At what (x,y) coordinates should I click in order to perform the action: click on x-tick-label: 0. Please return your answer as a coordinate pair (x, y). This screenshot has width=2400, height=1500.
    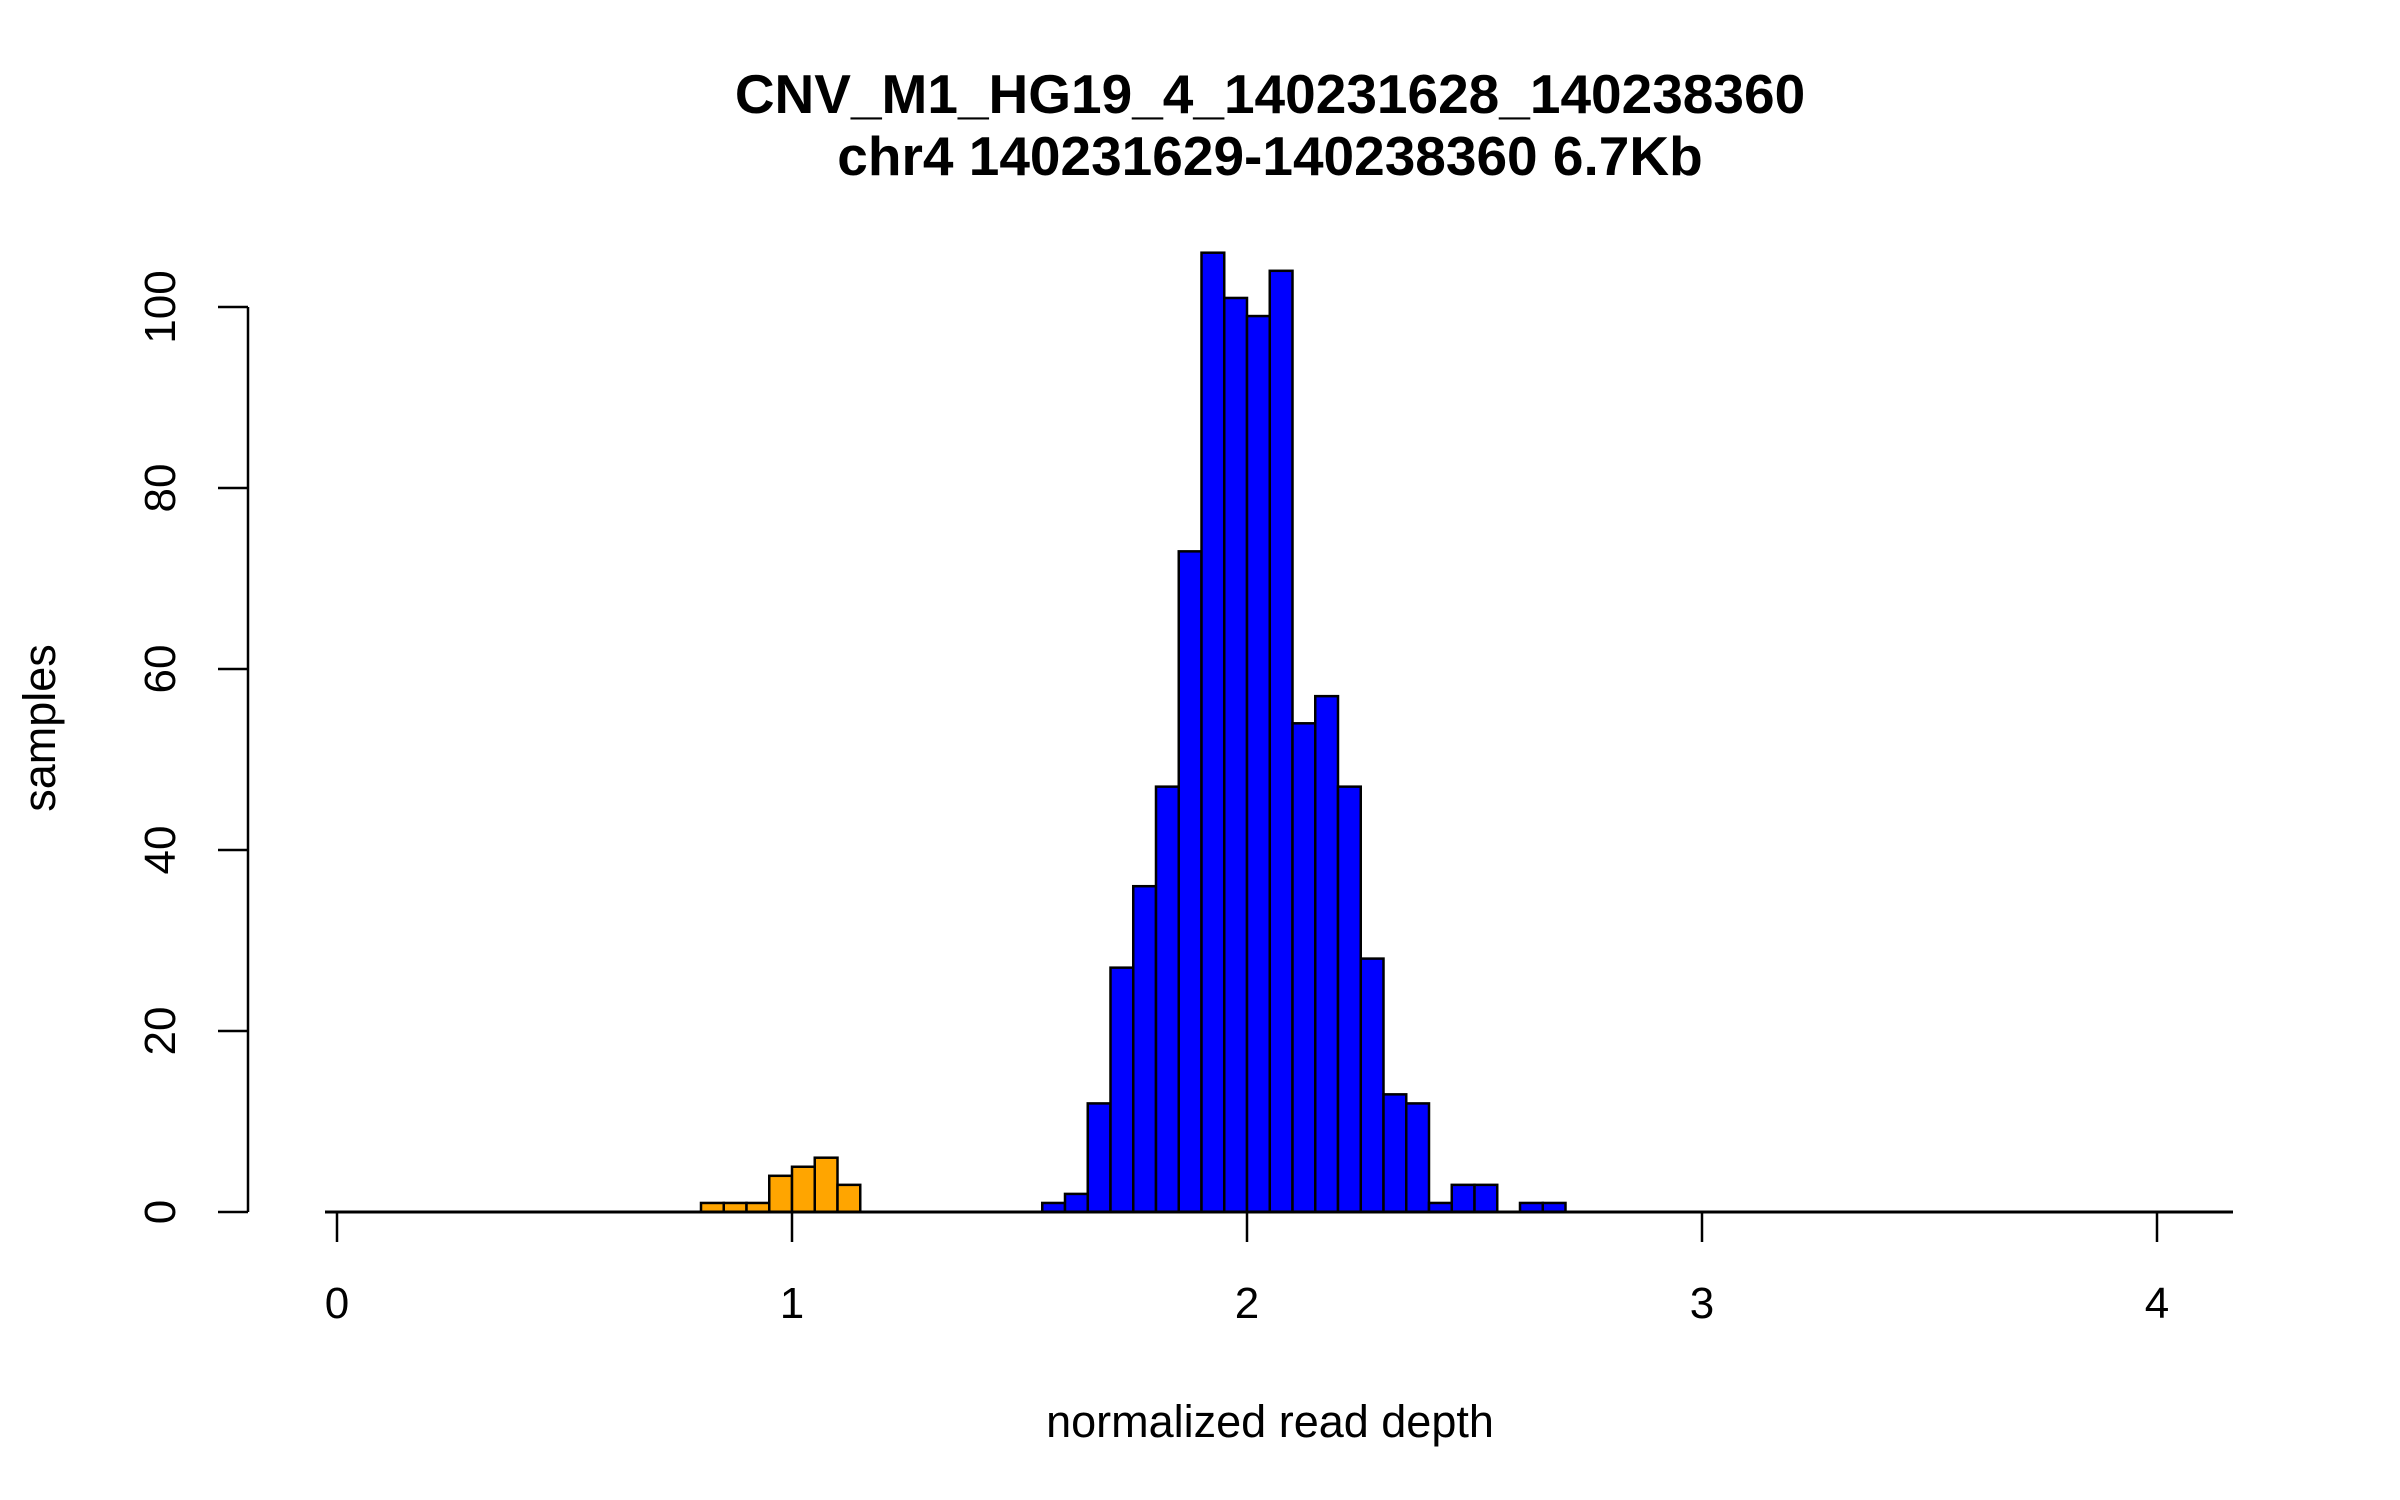
    Looking at the image, I should click on (337, 1303).